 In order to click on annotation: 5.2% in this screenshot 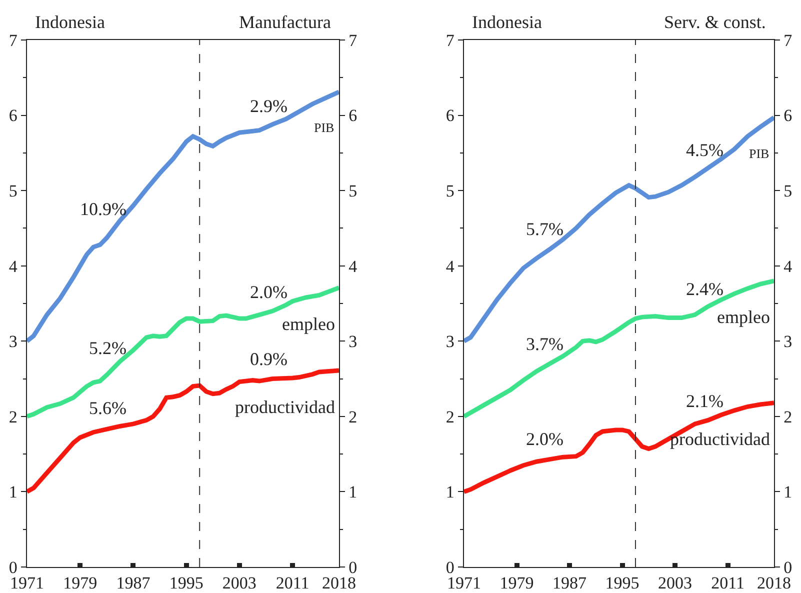, I will do `click(107, 348)`.